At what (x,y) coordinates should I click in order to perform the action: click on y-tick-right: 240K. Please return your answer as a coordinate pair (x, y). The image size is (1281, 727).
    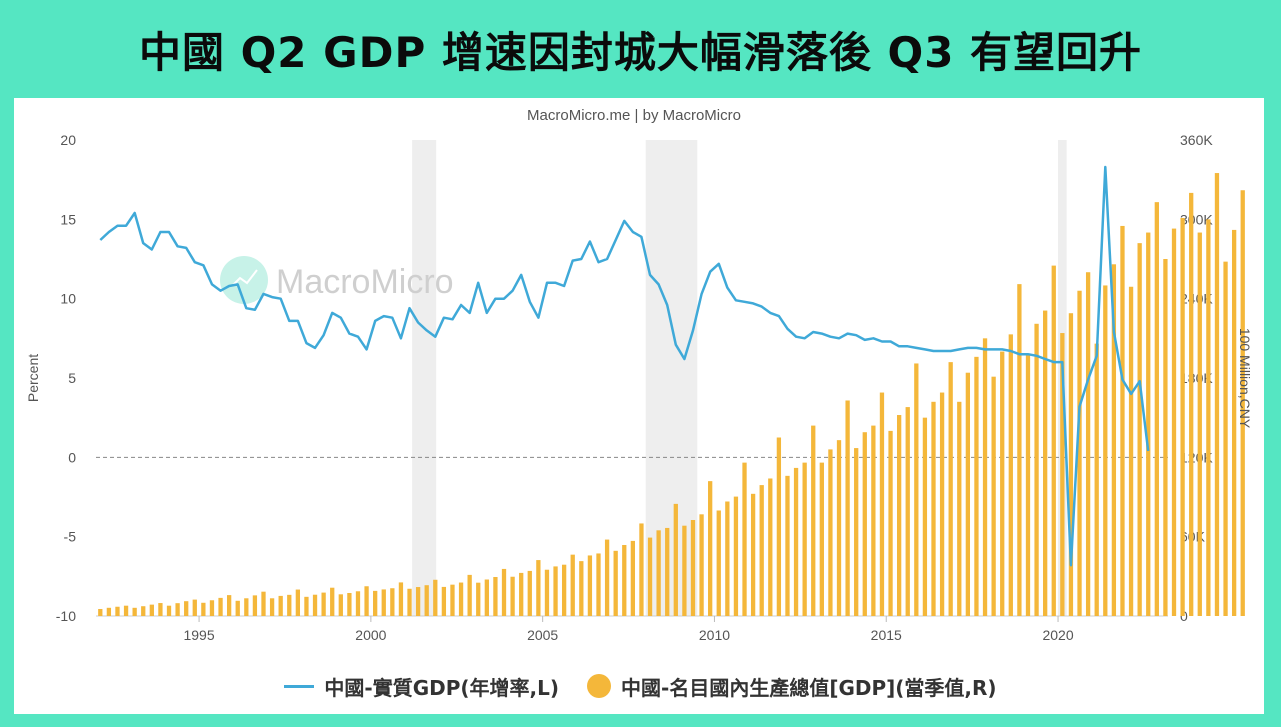
    Looking at the image, I should click on (1196, 299).